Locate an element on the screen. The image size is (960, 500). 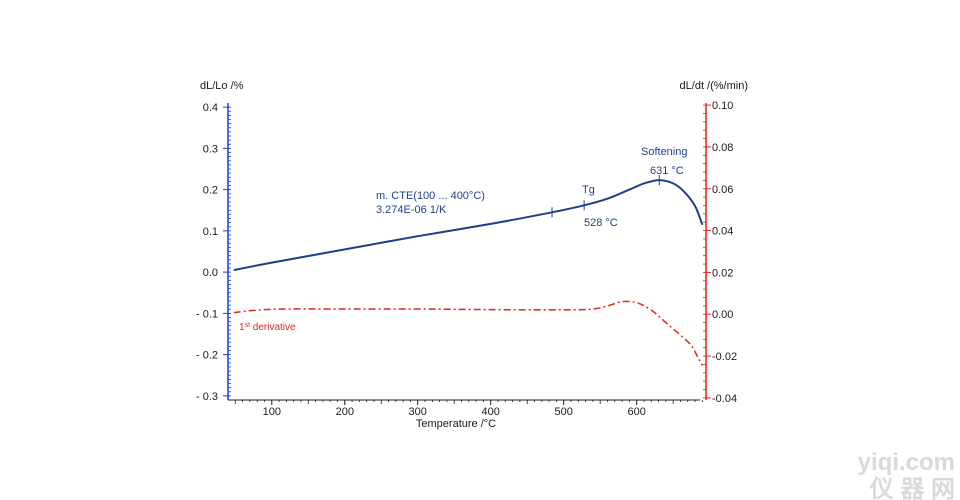
cte-annotation-line1: m. CTE(100 ... 400°C) is located at coordinates (430, 196).